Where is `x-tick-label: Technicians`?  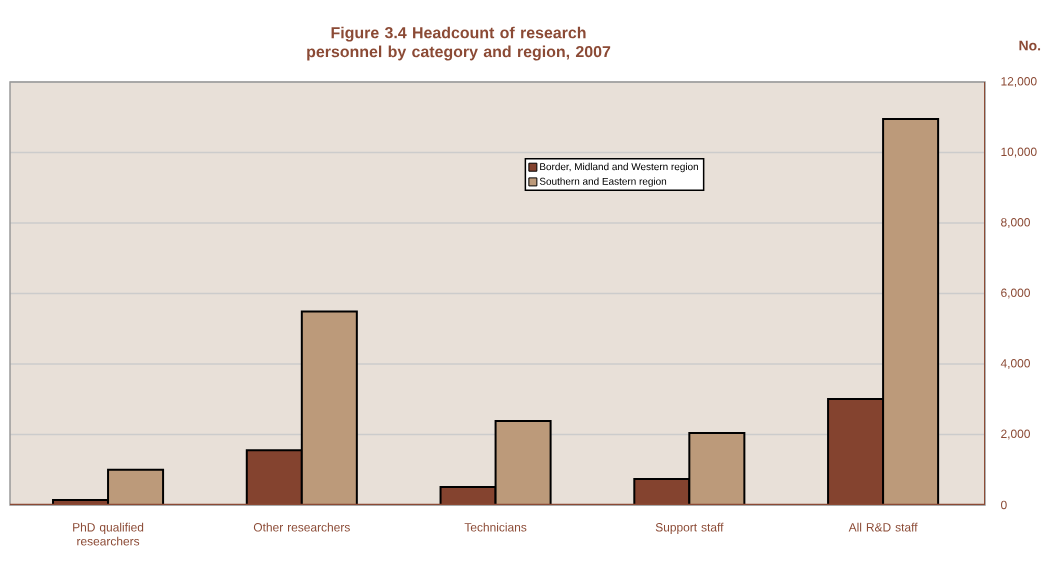 x-tick-label: Technicians is located at coordinates (495, 527).